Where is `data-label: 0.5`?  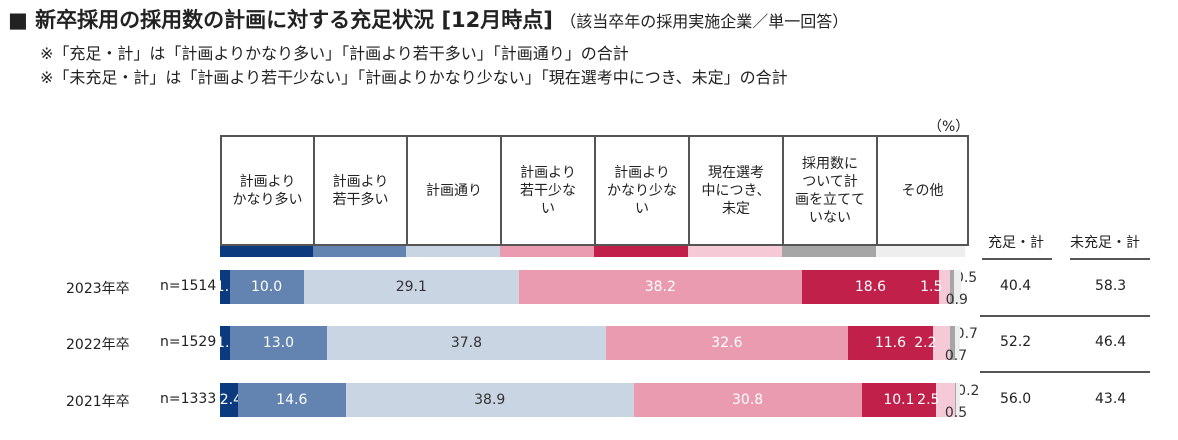 data-label: 0.5 is located at coordinates (956, 413).